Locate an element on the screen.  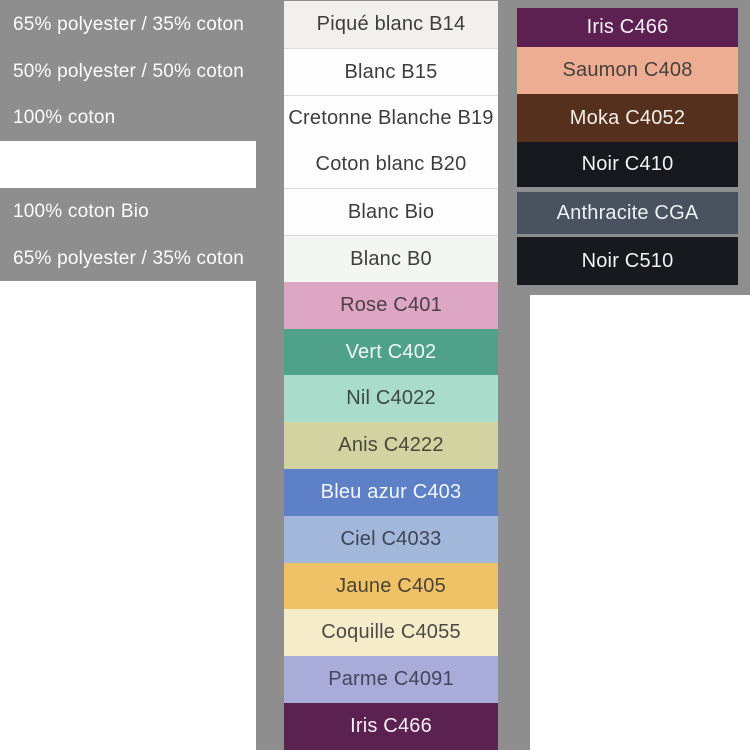
composition-label: 100% coton Bio is located at coordinates (81, 211).